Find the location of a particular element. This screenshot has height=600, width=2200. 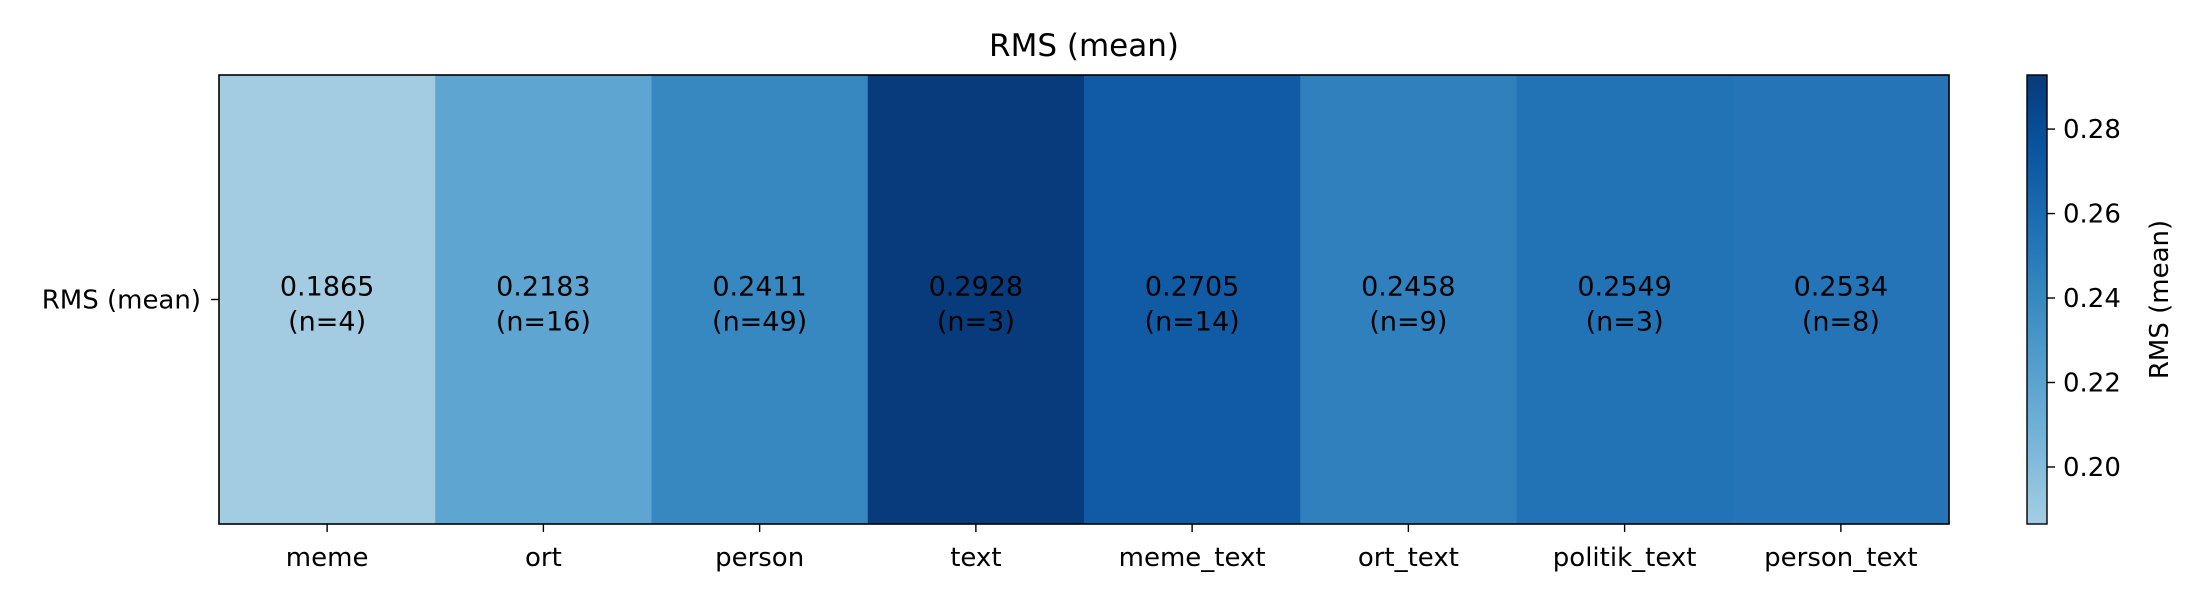

colorbar-tick-label: 0.26 is located at coordinates (2092, 215).